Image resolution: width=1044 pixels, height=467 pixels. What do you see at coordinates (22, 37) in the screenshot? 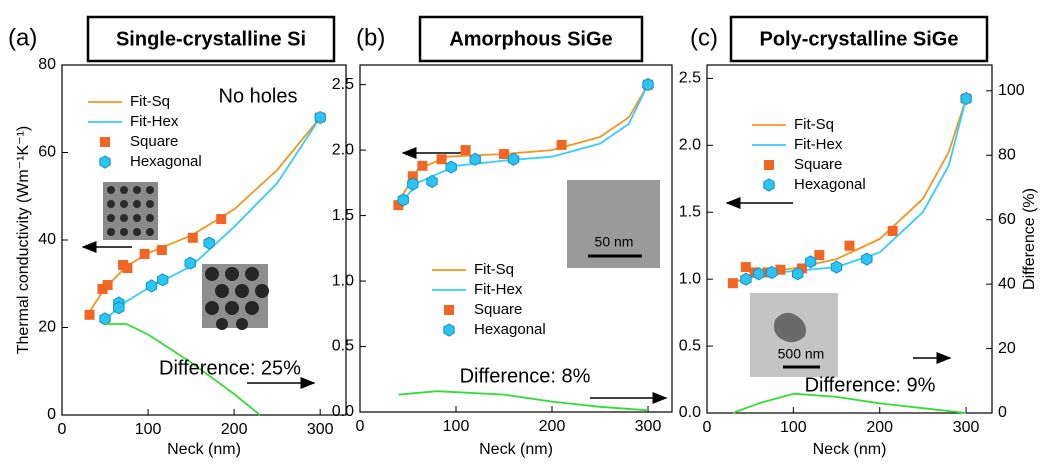
I see `panel-tag: (a)` at bounding box center [22, 37].